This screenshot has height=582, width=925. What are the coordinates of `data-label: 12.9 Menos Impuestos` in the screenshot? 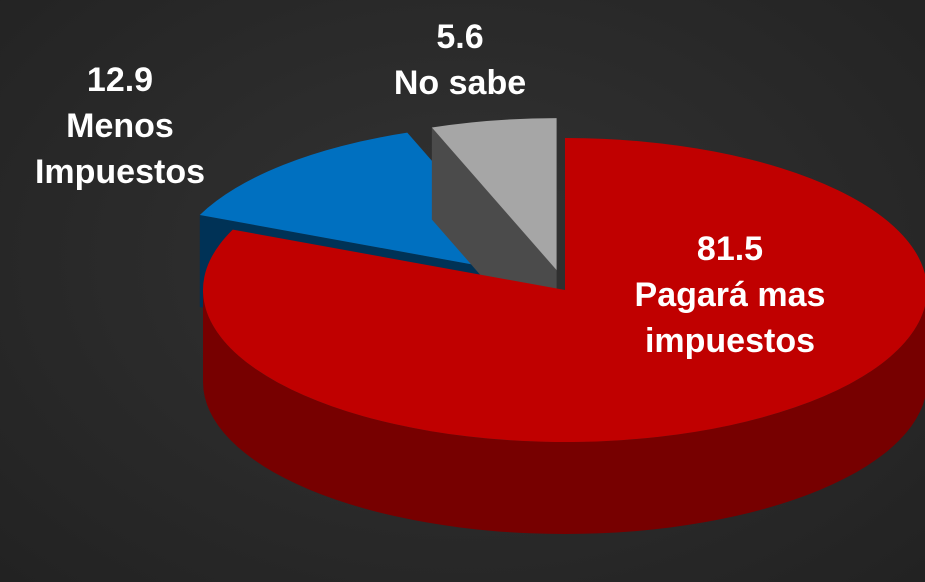 It's located at (120, 126).